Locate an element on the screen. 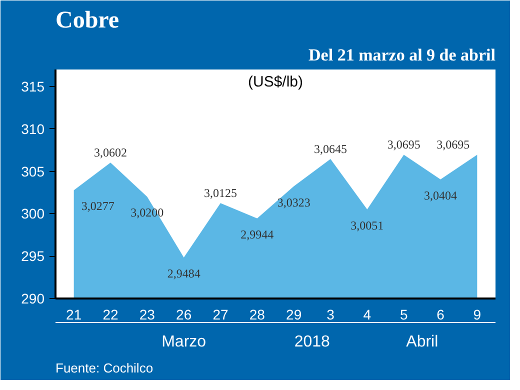  text: 2018 is located at coordinates (312, 342).